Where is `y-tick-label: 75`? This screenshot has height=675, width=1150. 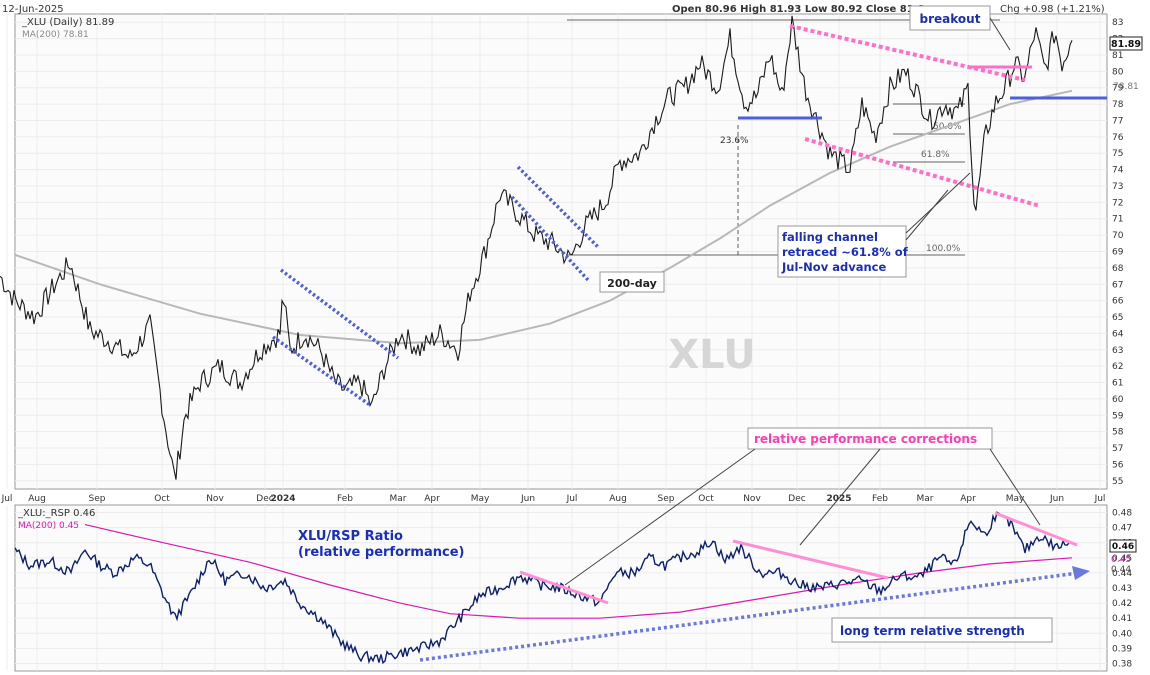 y-tick-label: 75 is located at coordinates (1117, 154).